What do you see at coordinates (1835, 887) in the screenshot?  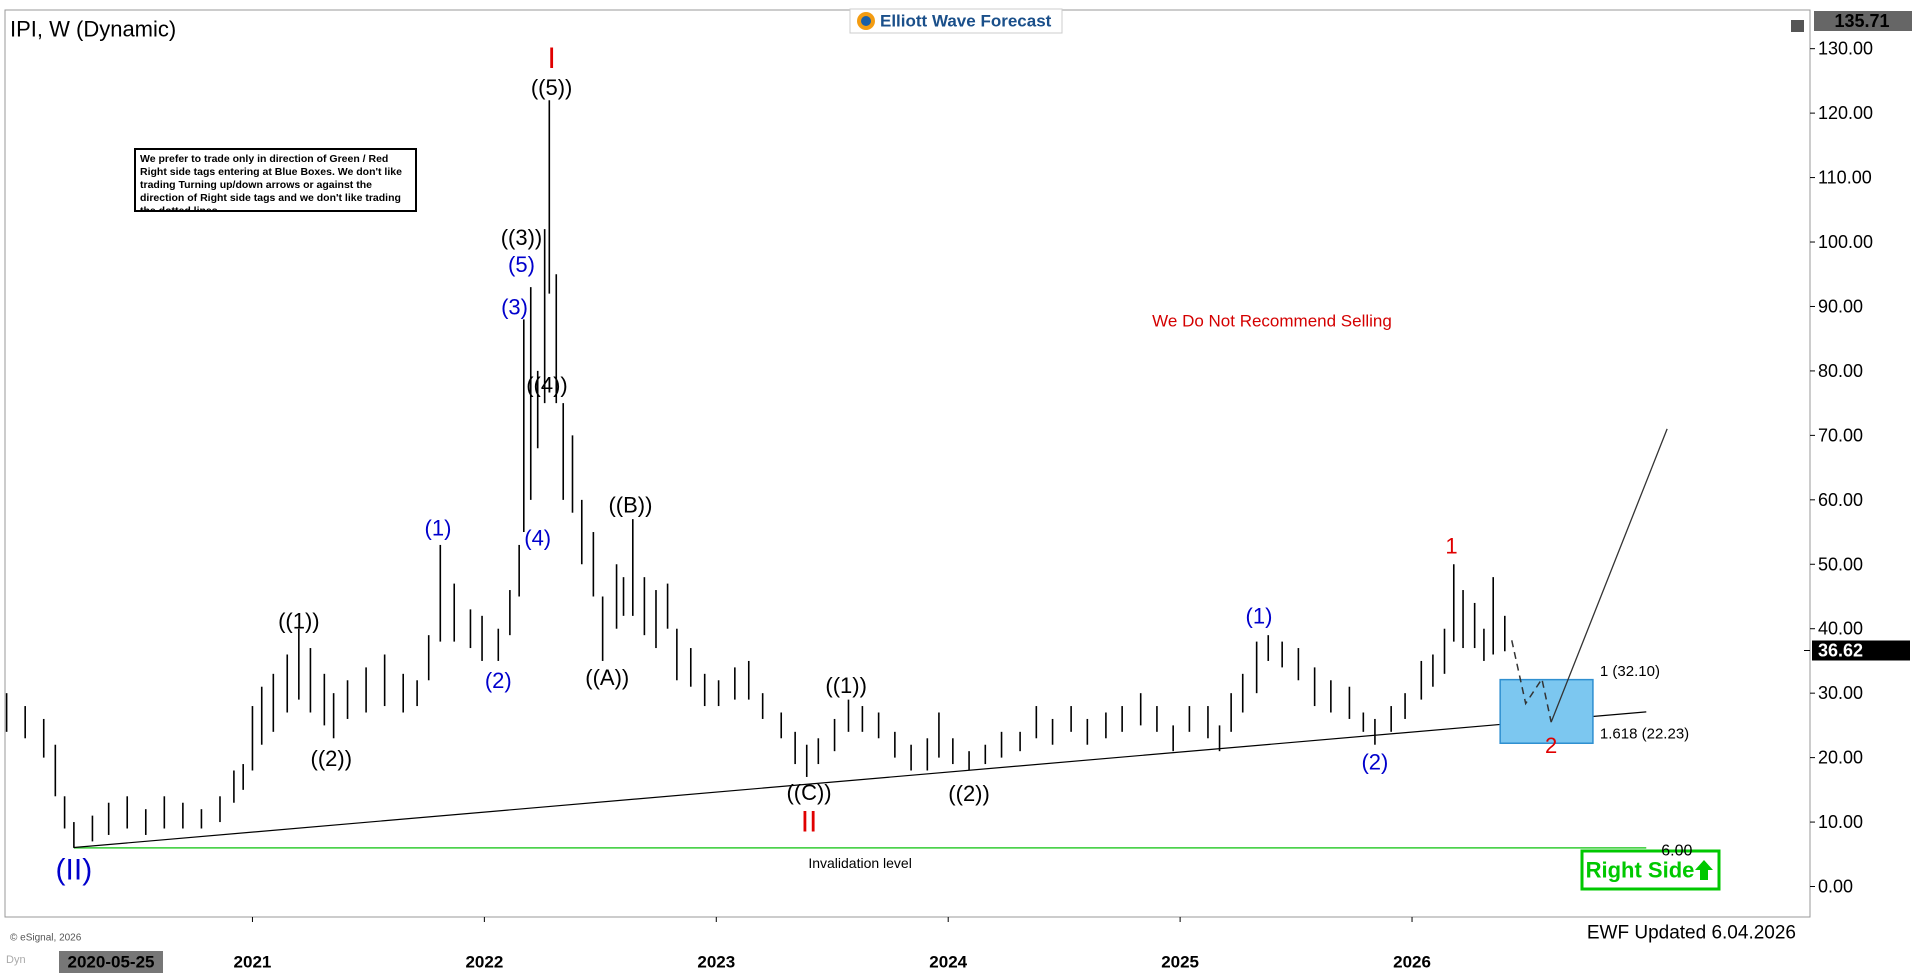 I see `y-tick-label: 0.00` at bounding box center [1835, 887].